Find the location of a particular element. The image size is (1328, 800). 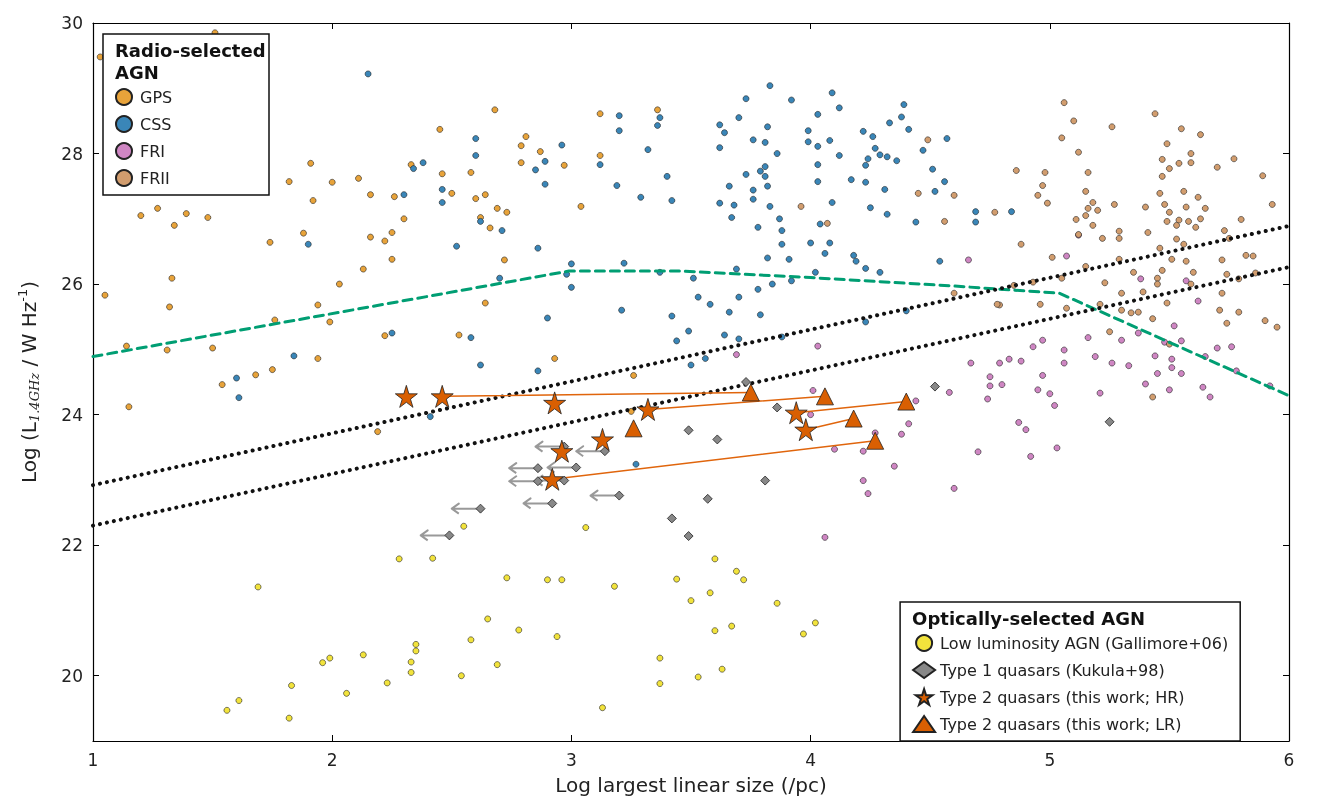

x-tick-label: 2 is located at coordinates (332, 759).